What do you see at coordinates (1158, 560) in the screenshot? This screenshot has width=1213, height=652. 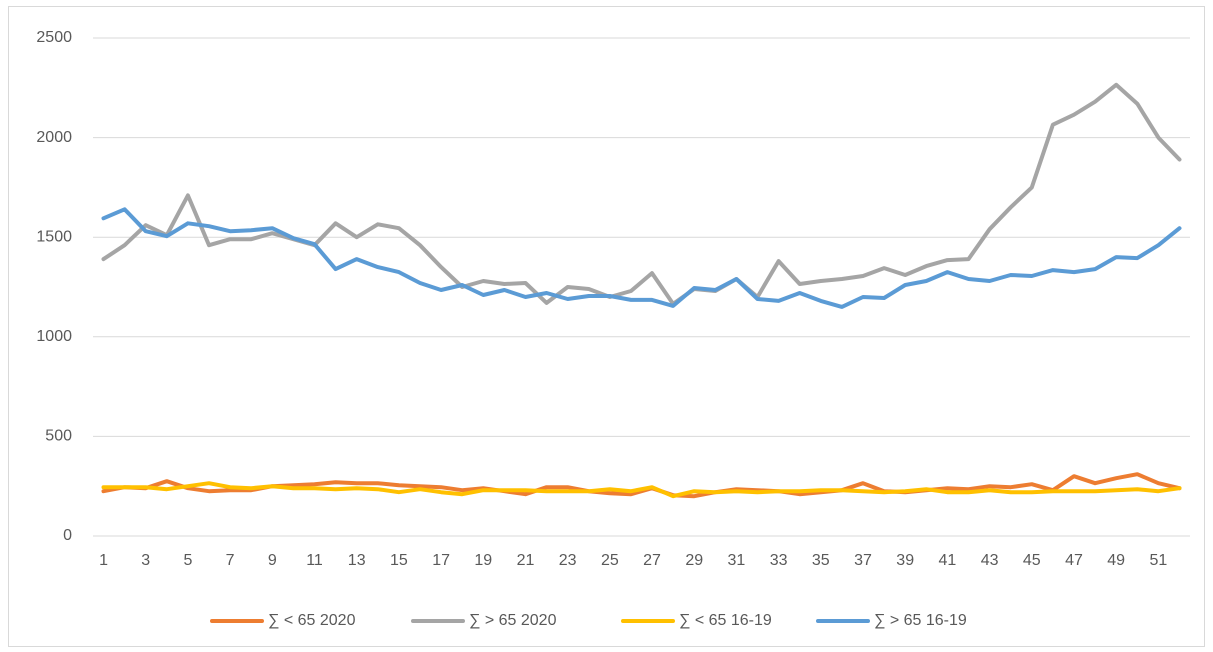 I see `x-tick-label: 51` at bounding box center [1158, 560].